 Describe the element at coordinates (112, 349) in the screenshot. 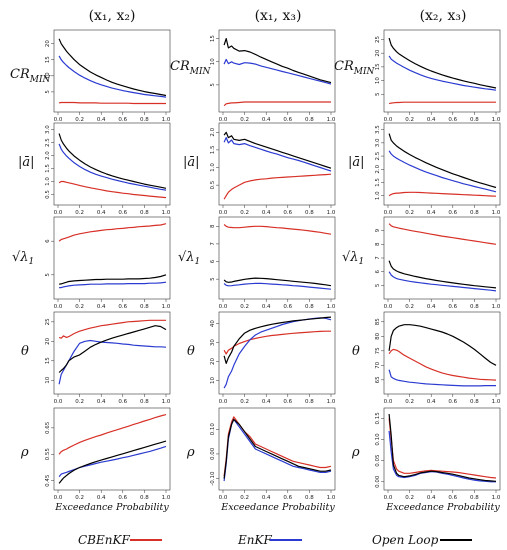

I see `panel-r4-c1-line-open-loop` at that location.